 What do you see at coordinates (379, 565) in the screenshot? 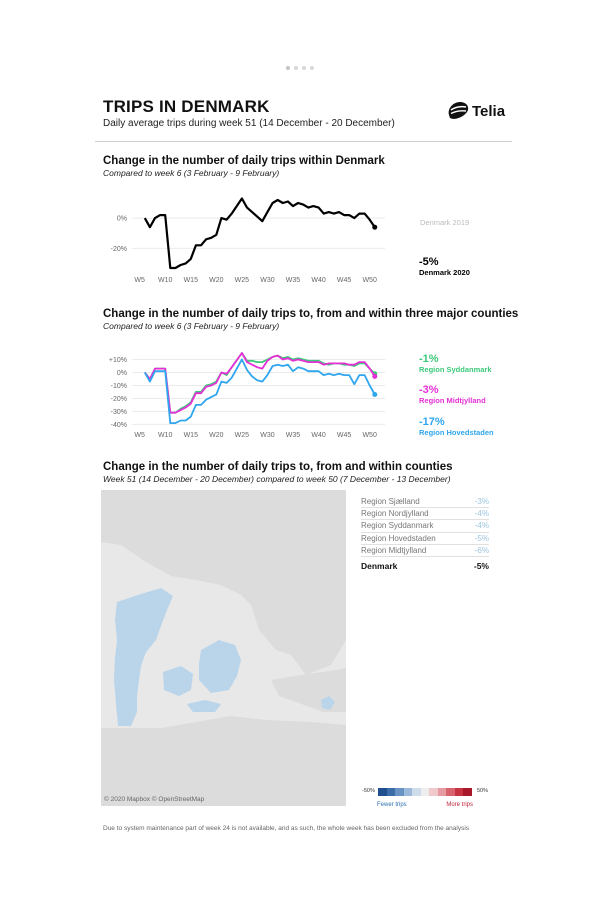
I see `total-name: Denmark` at bounding box center [379, 565].